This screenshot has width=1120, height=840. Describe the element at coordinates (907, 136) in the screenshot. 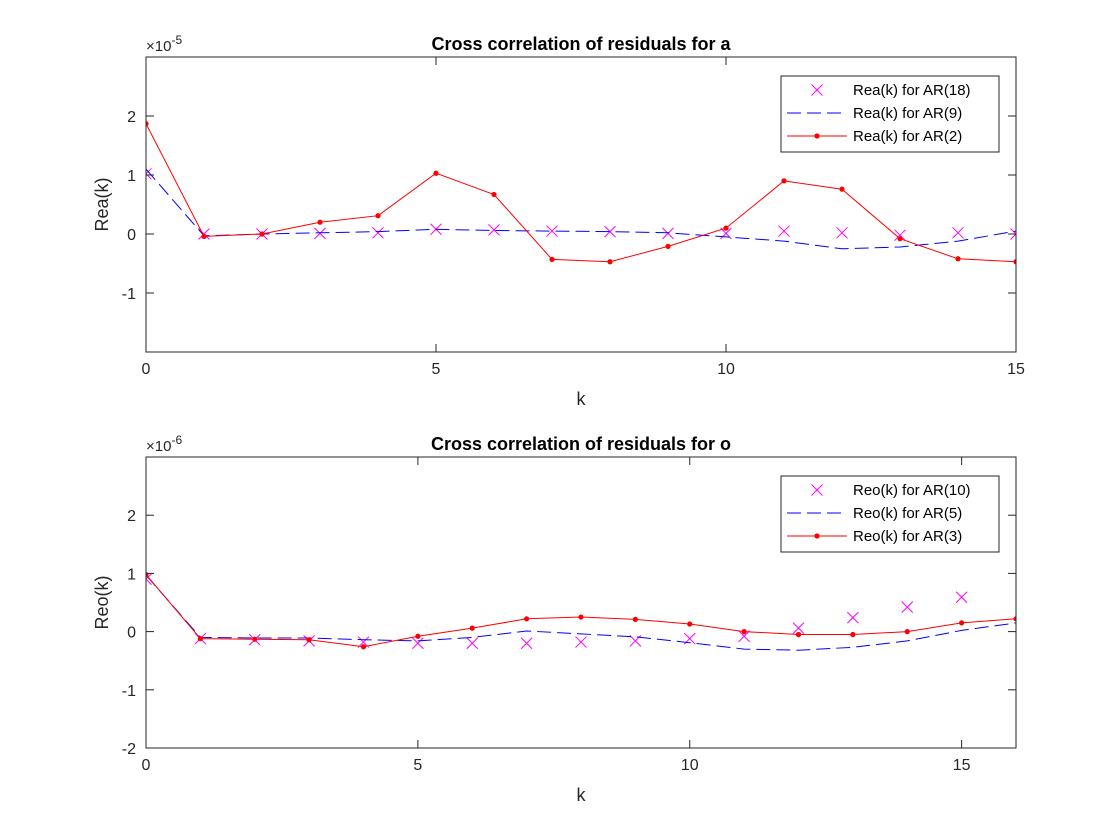

I see `legend-entry-label: Rea(k) for AR(2)` at that location.